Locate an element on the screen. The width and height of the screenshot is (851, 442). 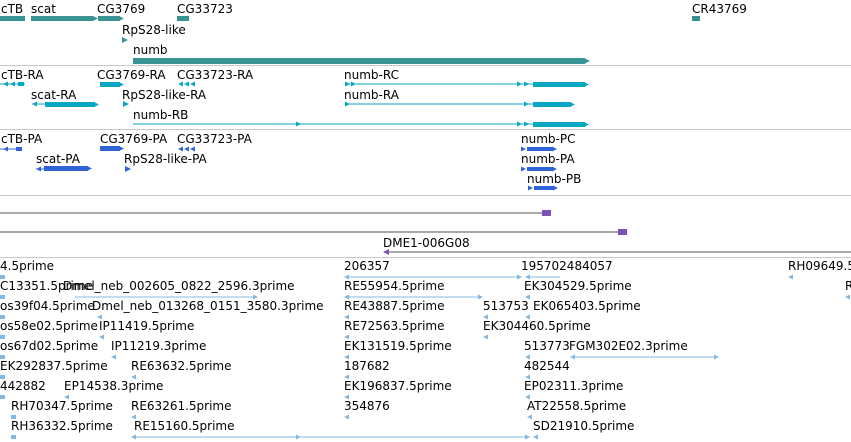
est-ek292837-bar is located at coordinates (2, 377).